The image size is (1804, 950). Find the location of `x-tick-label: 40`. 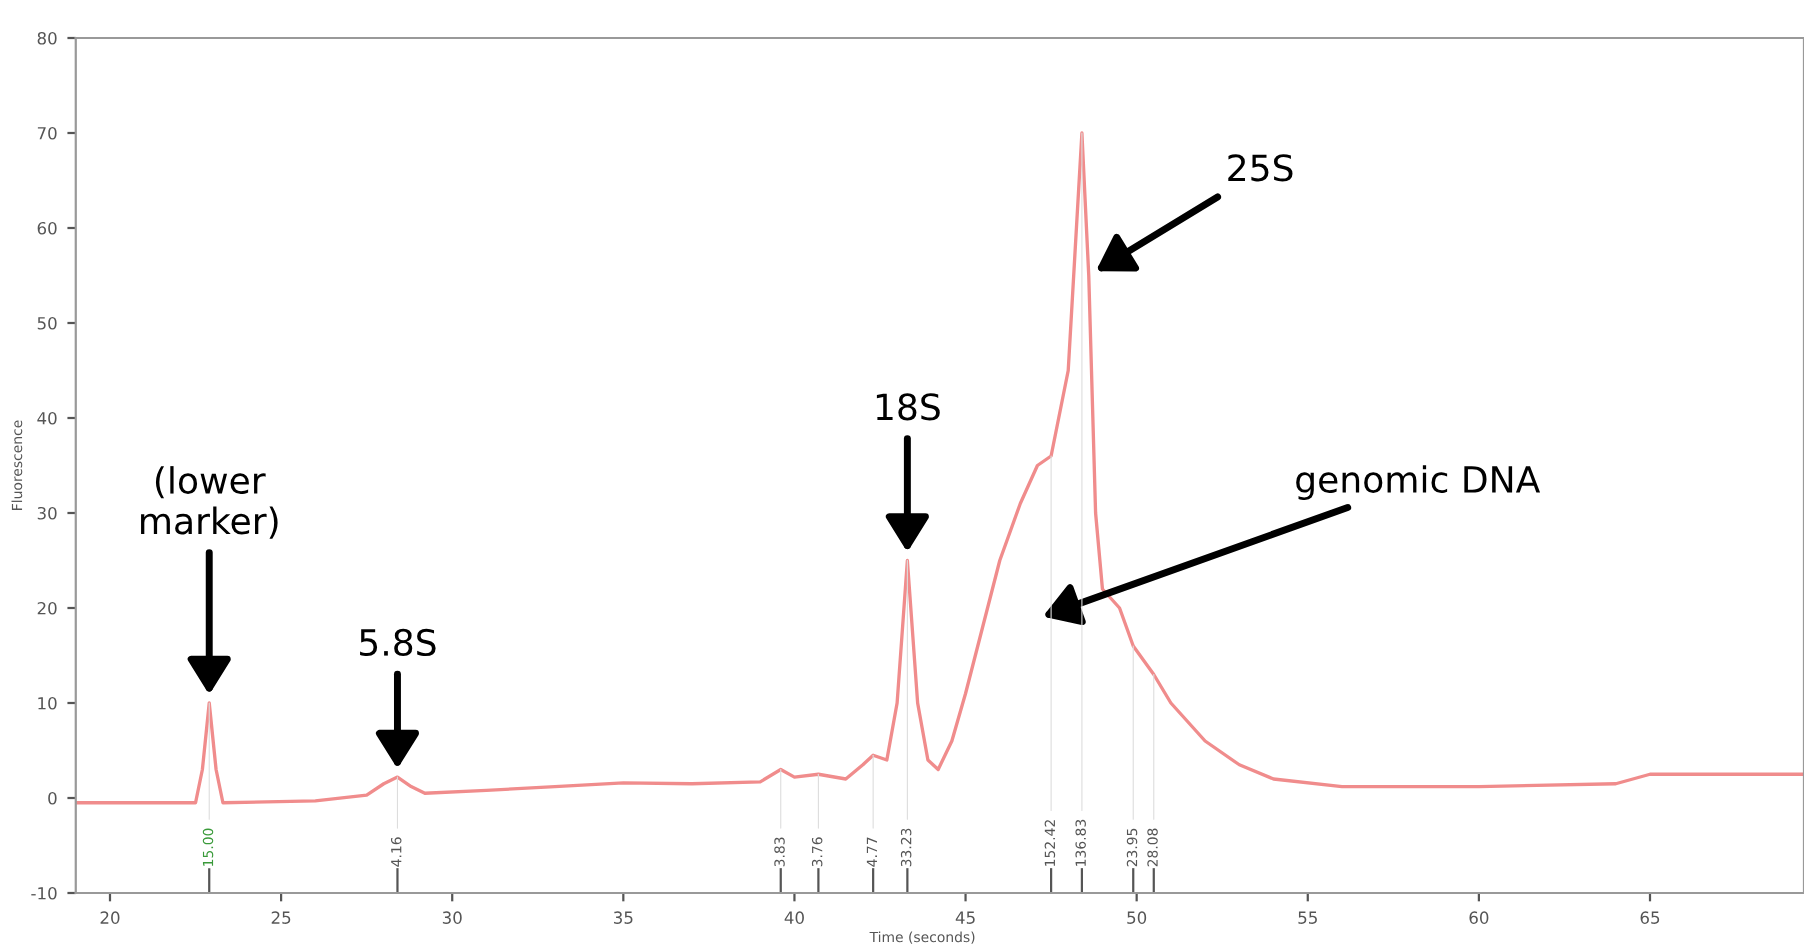

x-tick-label: 40 is located at coordinates (794, 917).